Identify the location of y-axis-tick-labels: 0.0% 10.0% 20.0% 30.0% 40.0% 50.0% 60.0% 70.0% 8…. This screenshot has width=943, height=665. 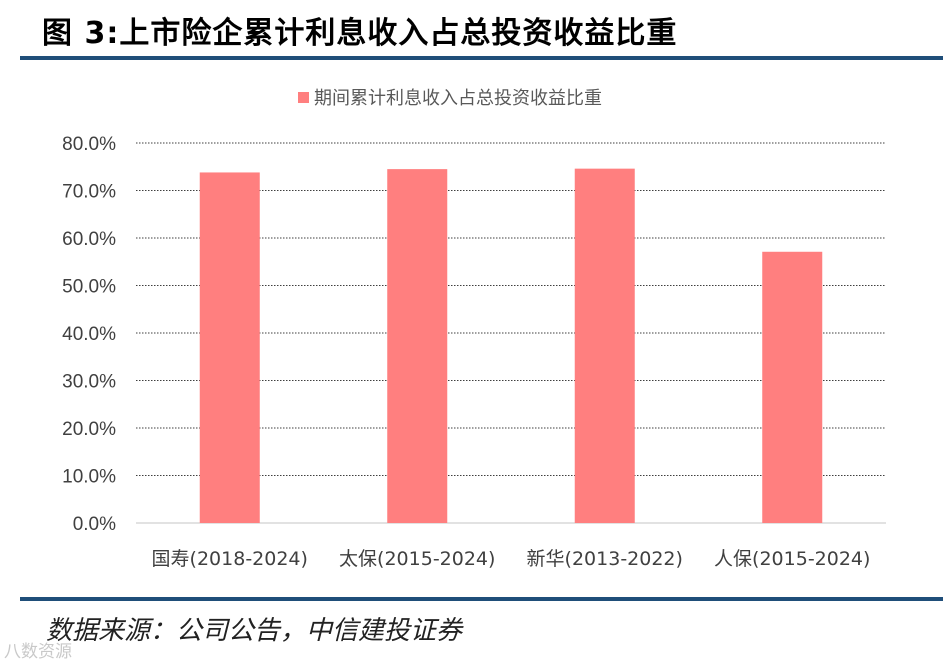
(89, 334).